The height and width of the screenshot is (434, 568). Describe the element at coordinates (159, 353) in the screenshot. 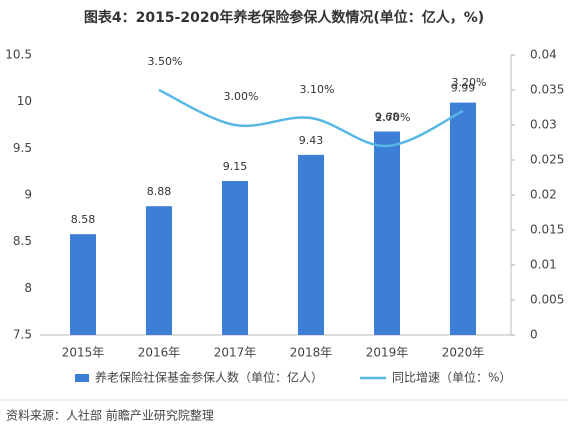

I see `x-tick-label: 2016年` at that location.